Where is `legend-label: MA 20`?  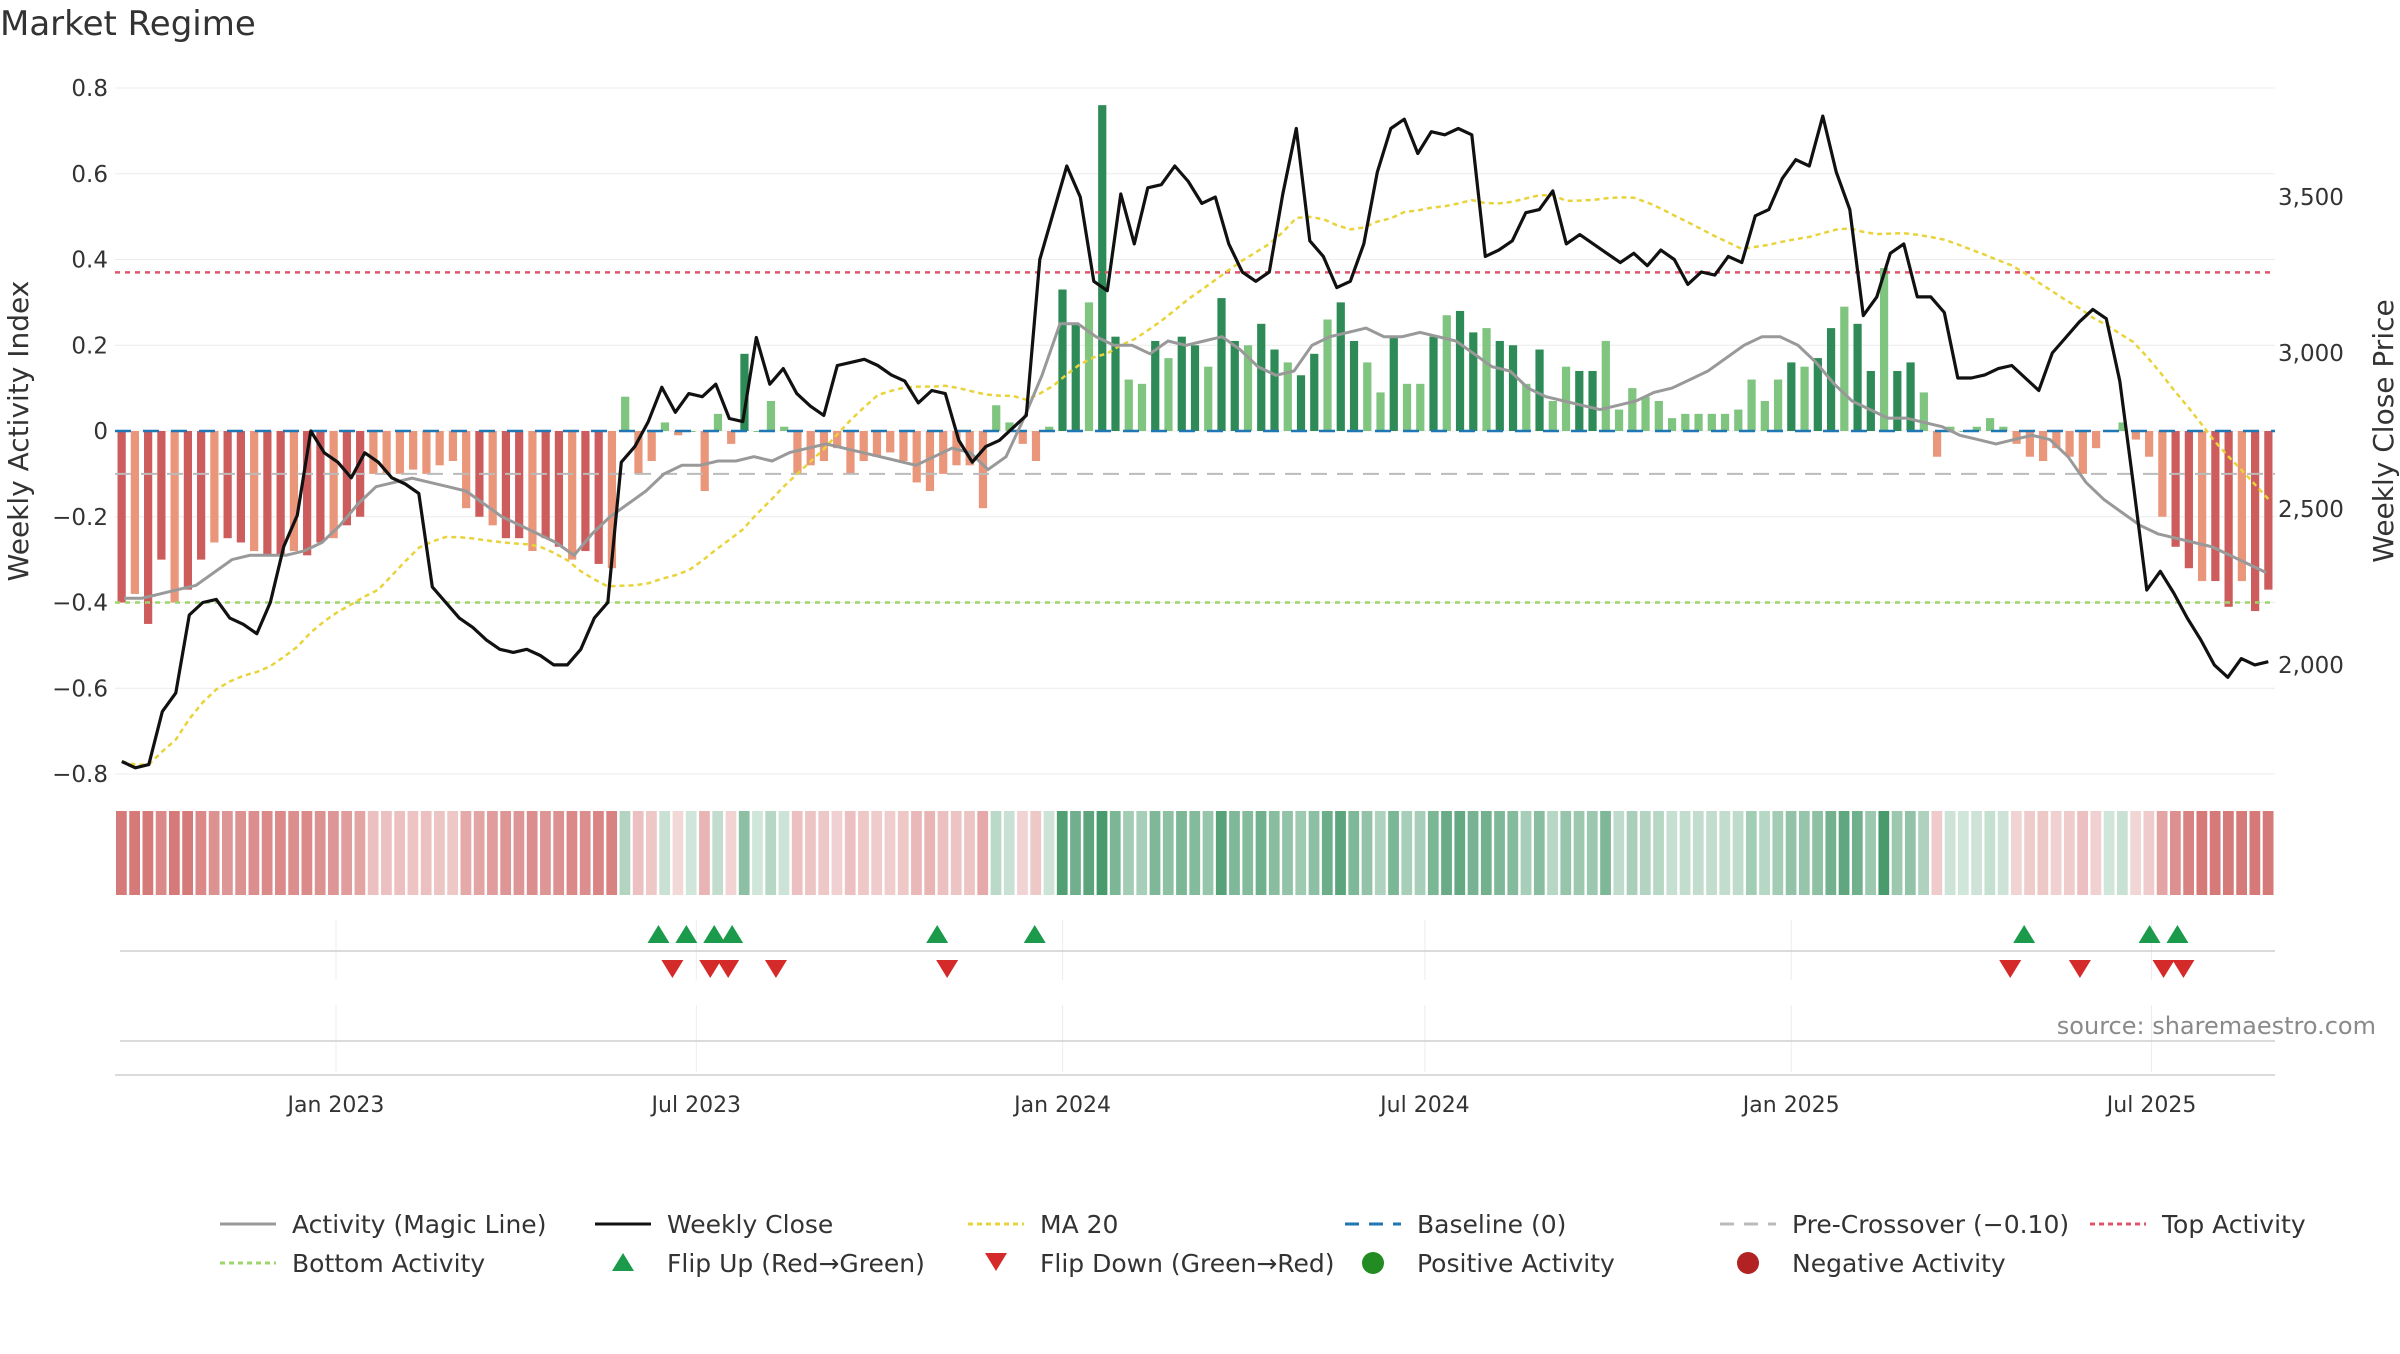 legend-label: MA 20 is located at coordinates (1079, 1224).